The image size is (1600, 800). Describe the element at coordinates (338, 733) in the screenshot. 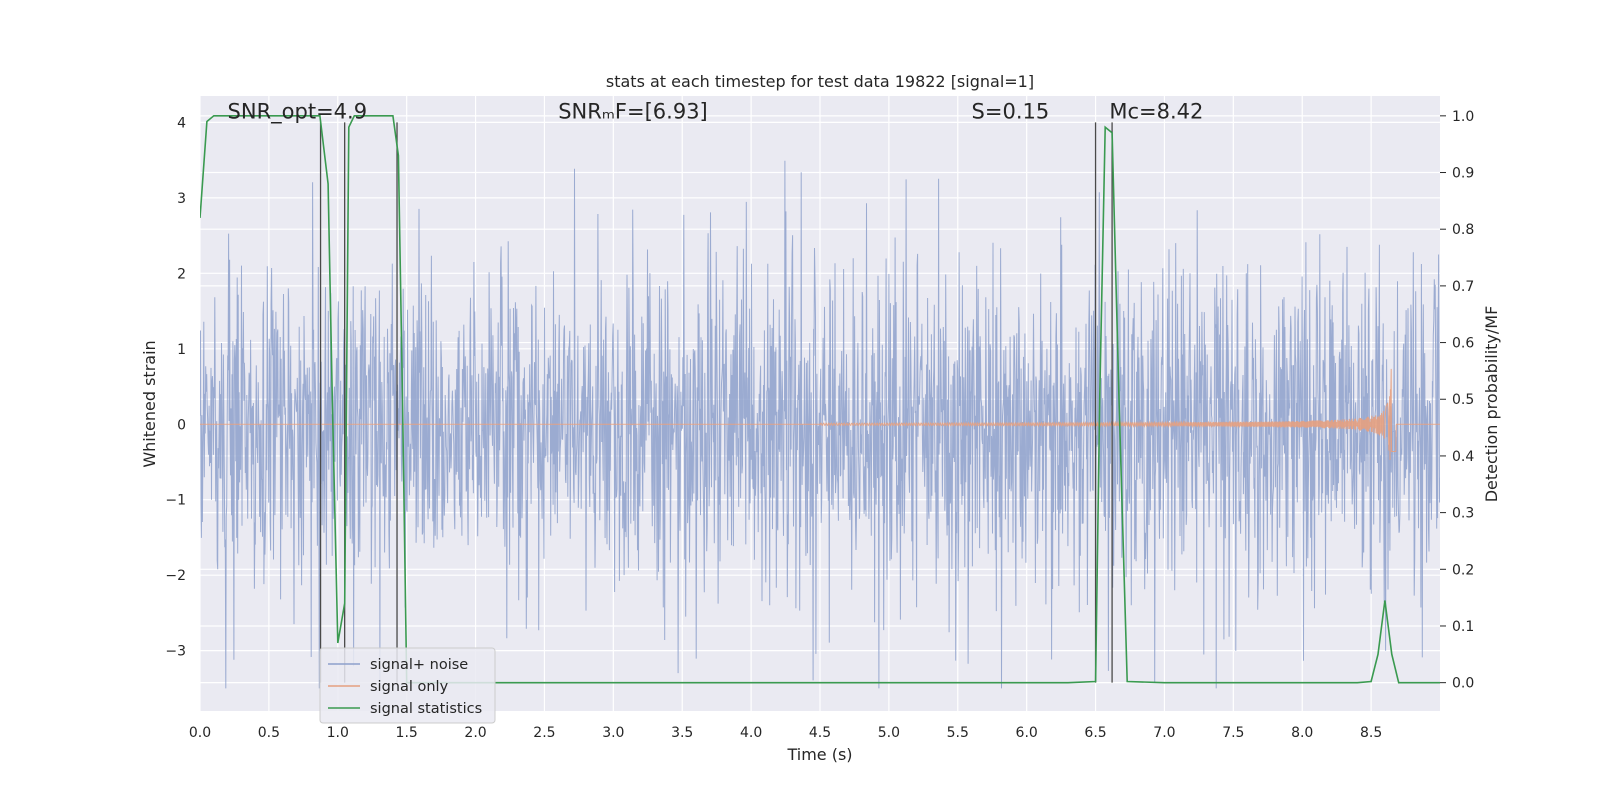

I see `x-tick-label: 1.0` at that location.